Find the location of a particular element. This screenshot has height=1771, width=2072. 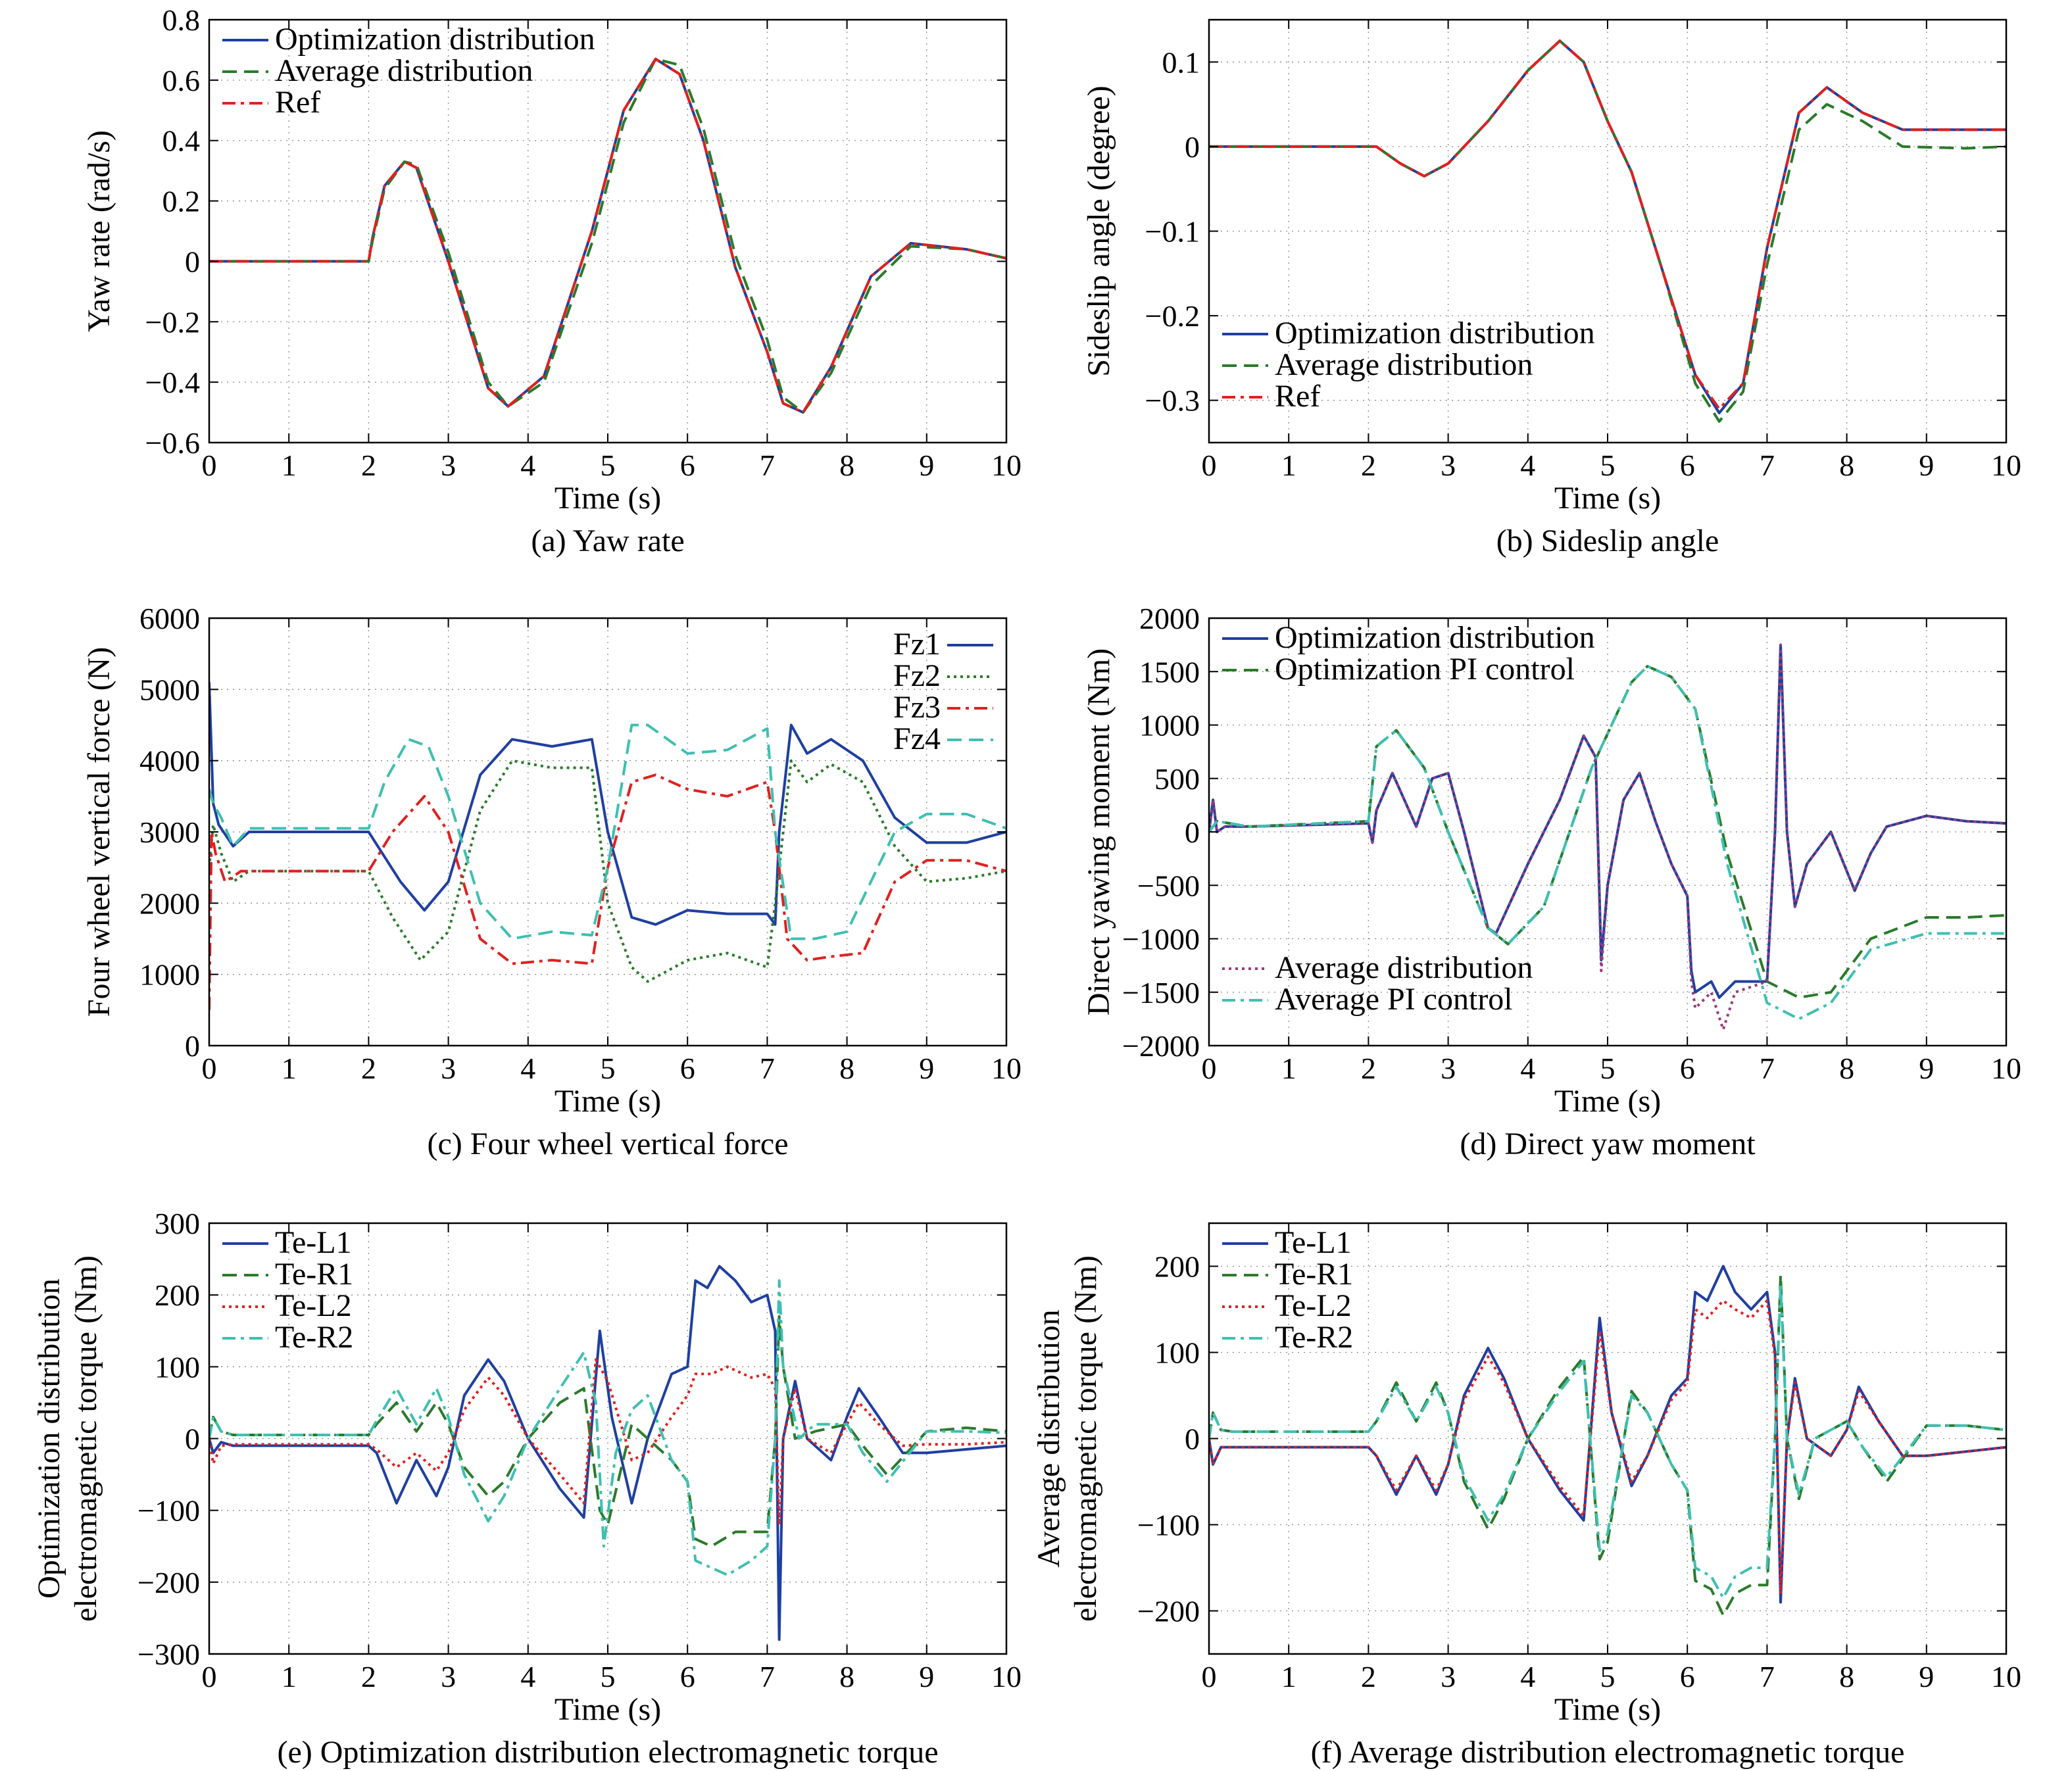

y-tick-label: 0.1 is located at coordinates (1181, 62).